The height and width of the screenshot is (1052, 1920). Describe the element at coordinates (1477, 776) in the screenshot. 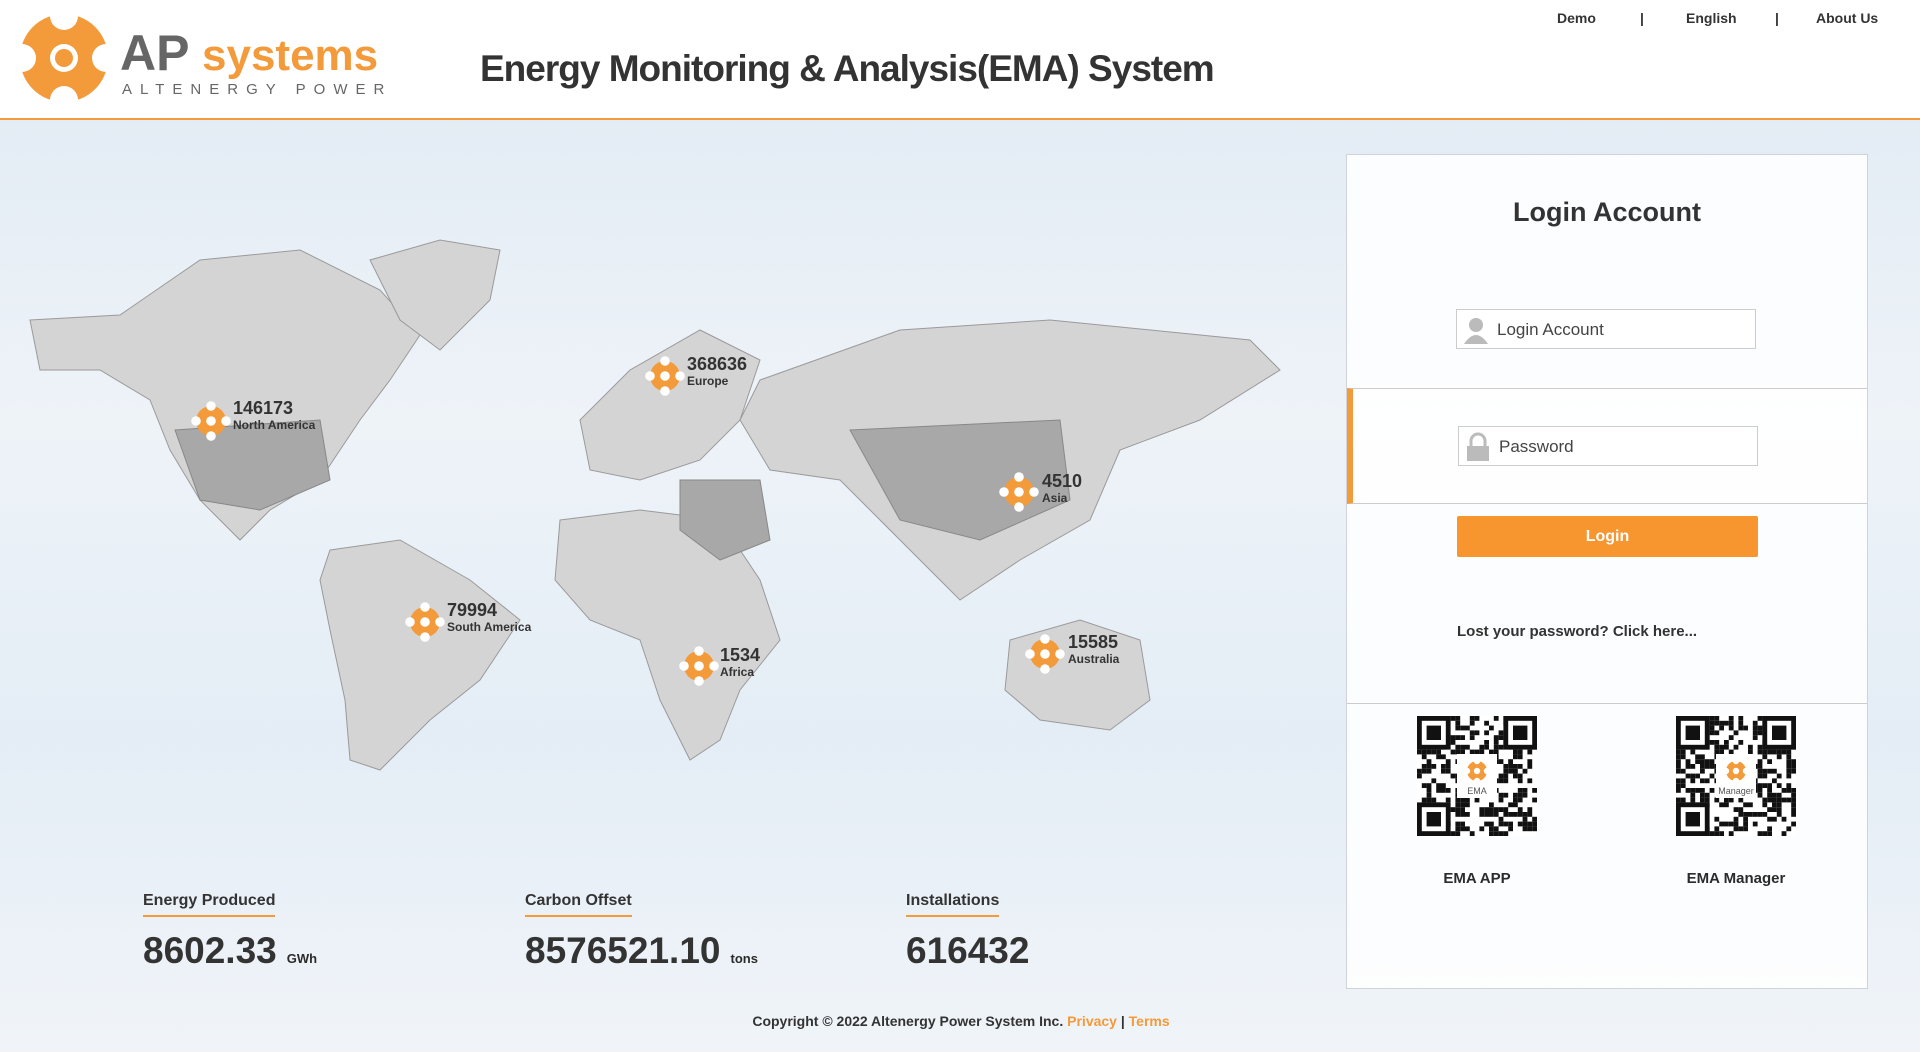

I see `qr-code: EMA` at that location.